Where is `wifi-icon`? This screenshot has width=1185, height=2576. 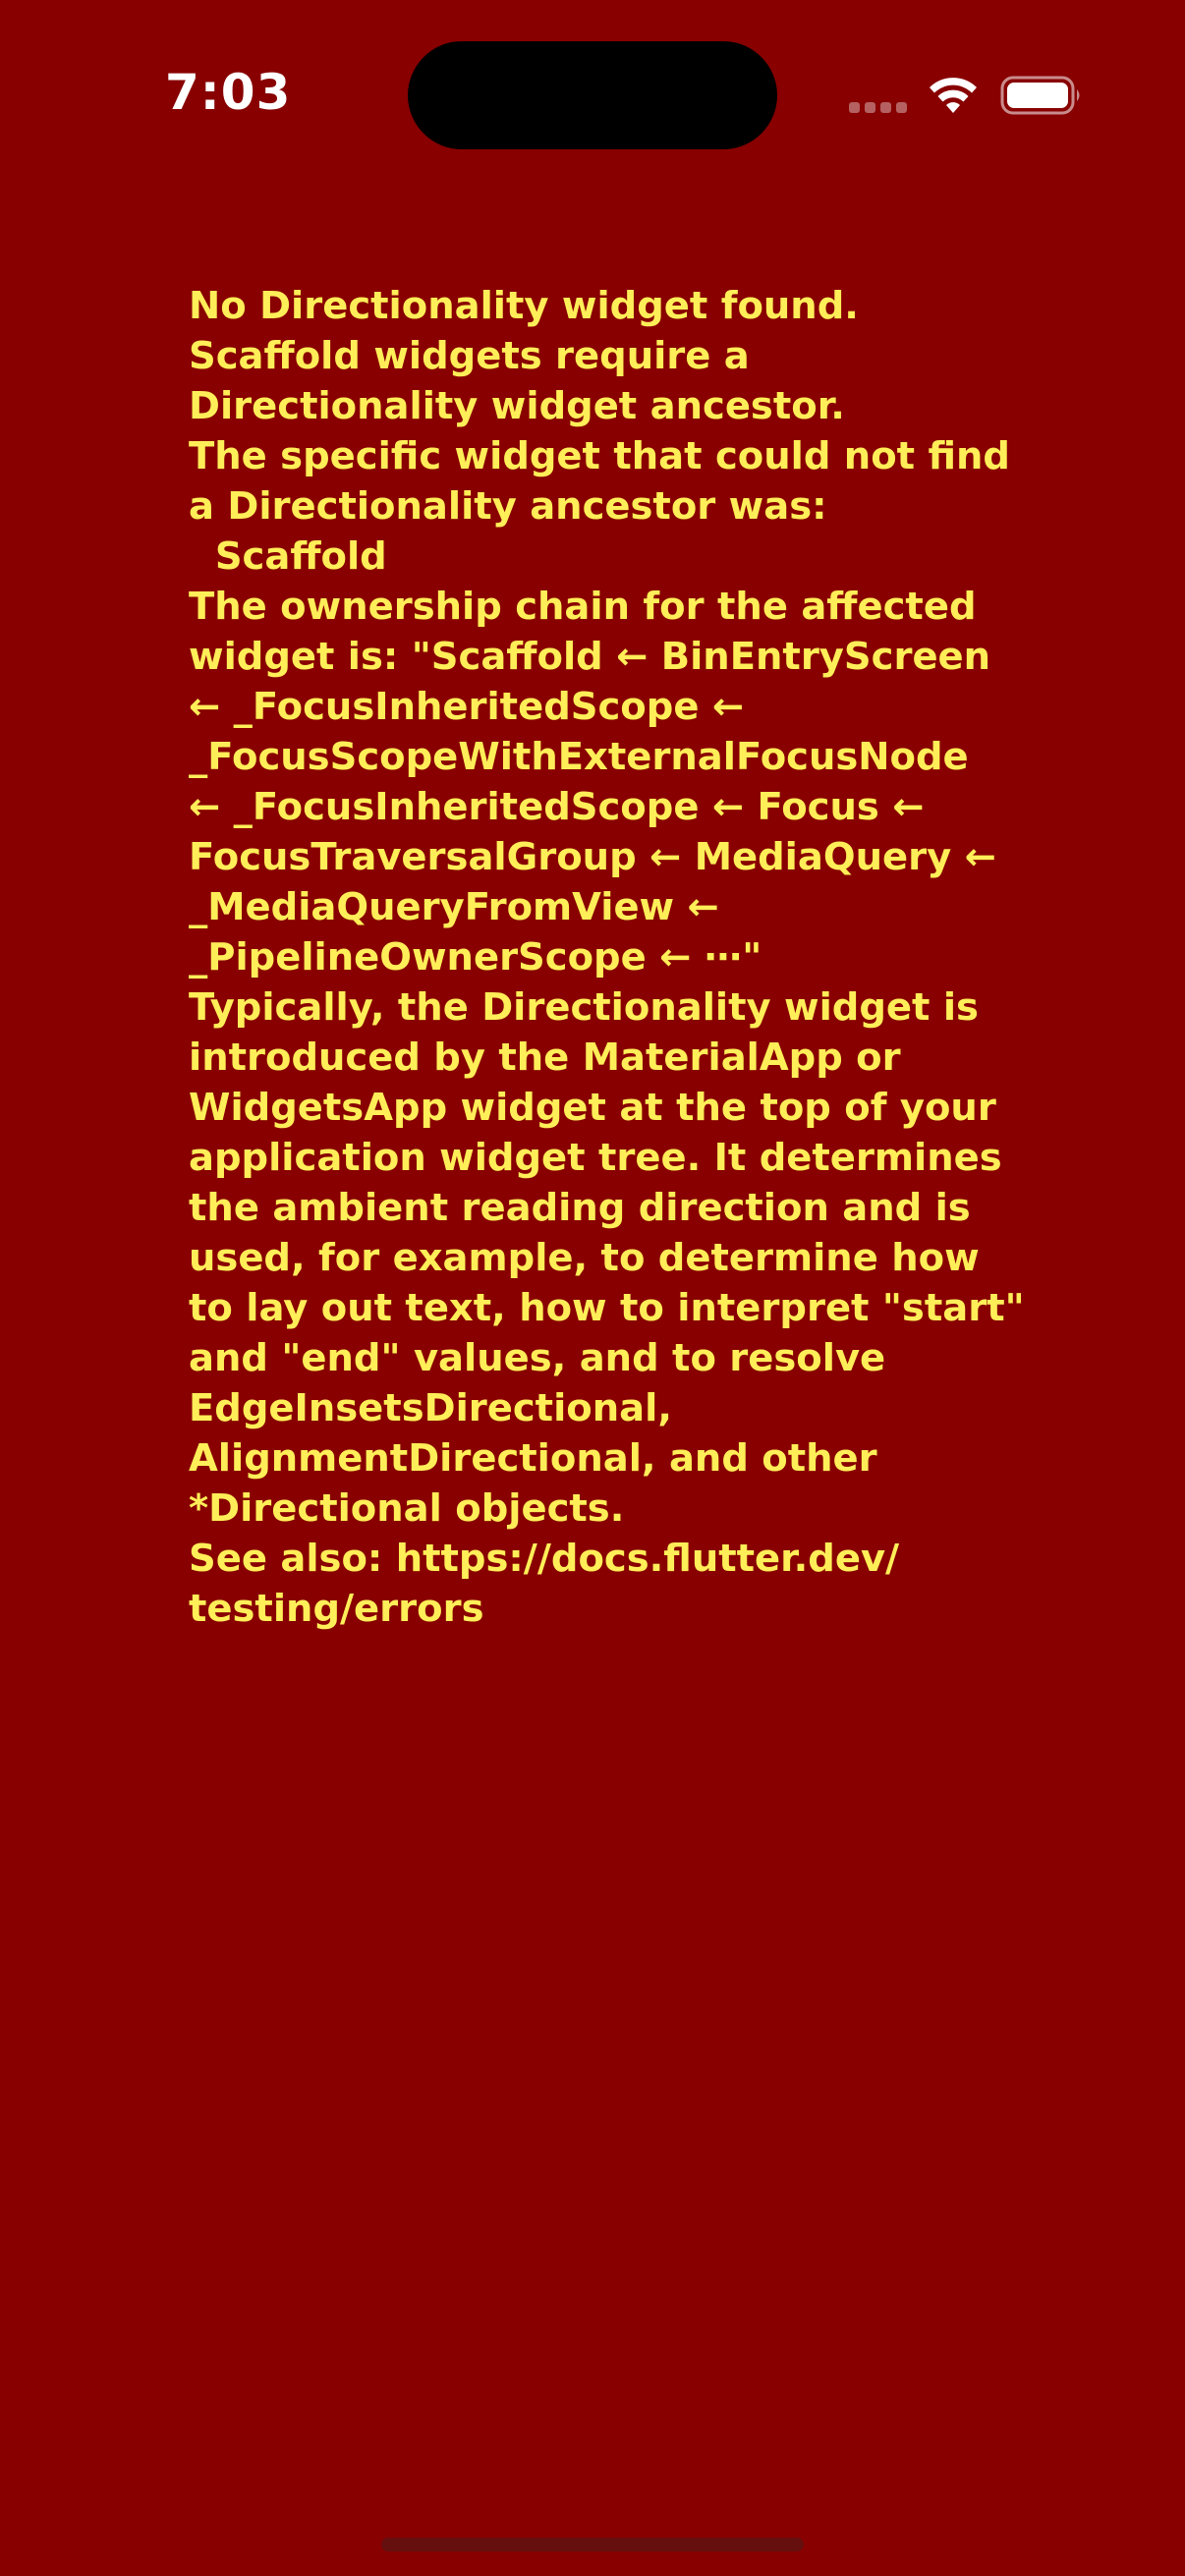
wifi-icon is located at coordinates (954, 95).